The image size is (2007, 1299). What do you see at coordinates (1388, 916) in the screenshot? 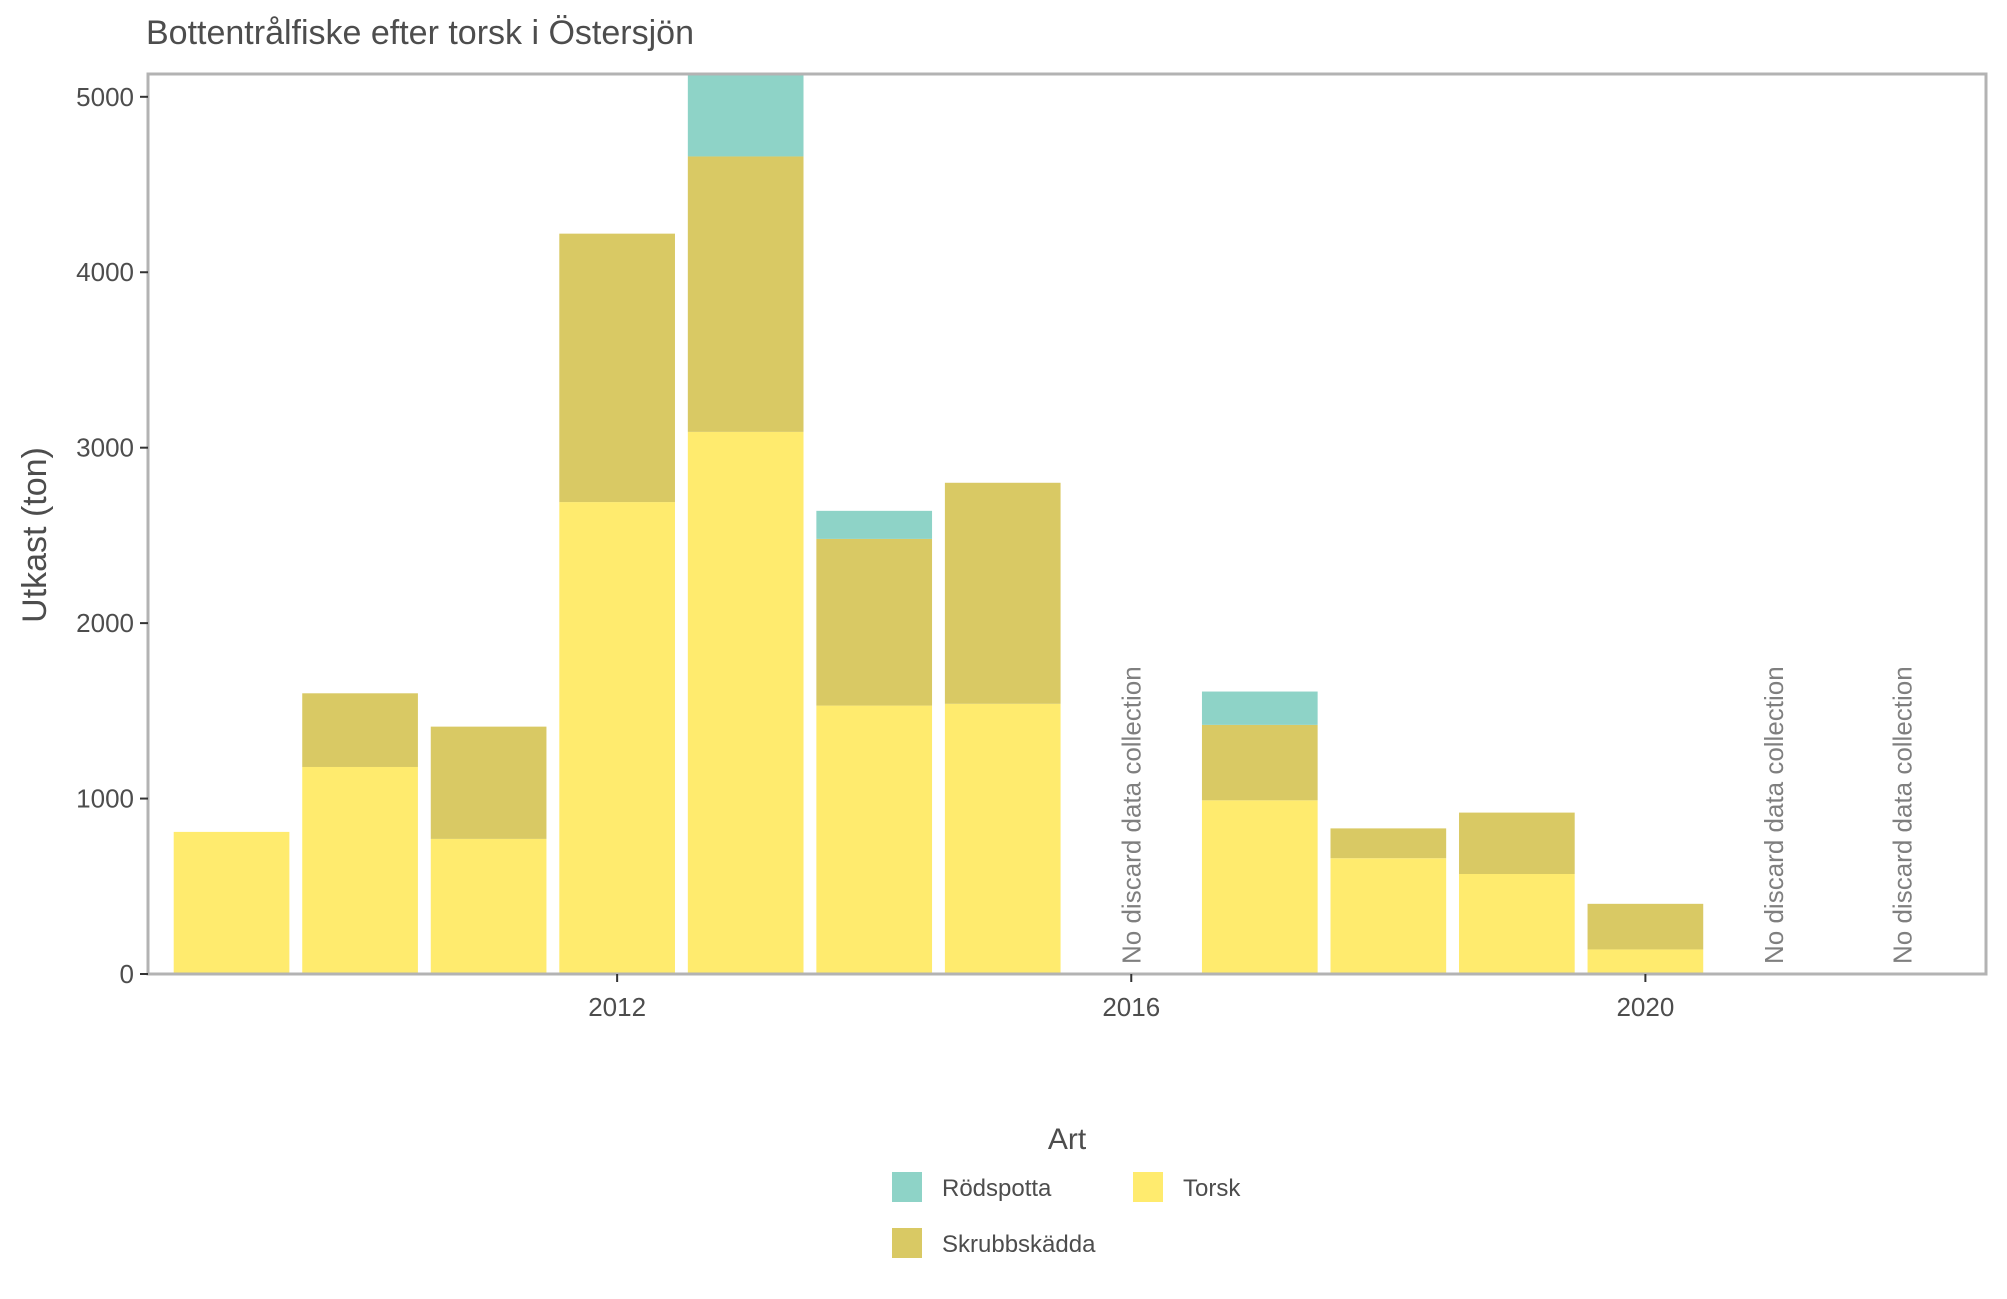
I see `bar-torsk-2018` at bounding box center [1388, 916].